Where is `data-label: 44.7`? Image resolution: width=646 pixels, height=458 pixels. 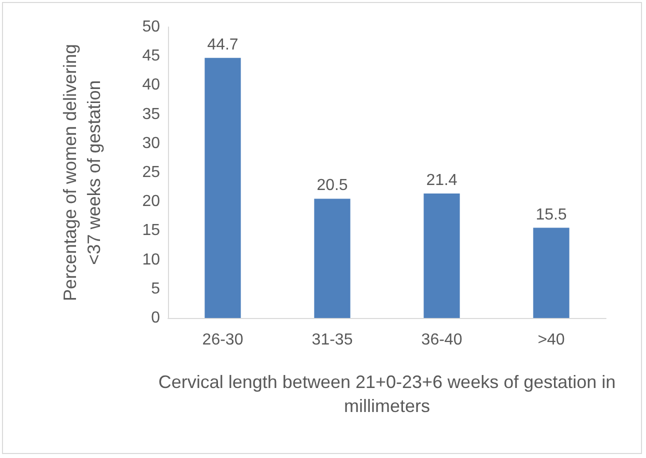 data-label: 44.7 is located at coordinates (222, 45).